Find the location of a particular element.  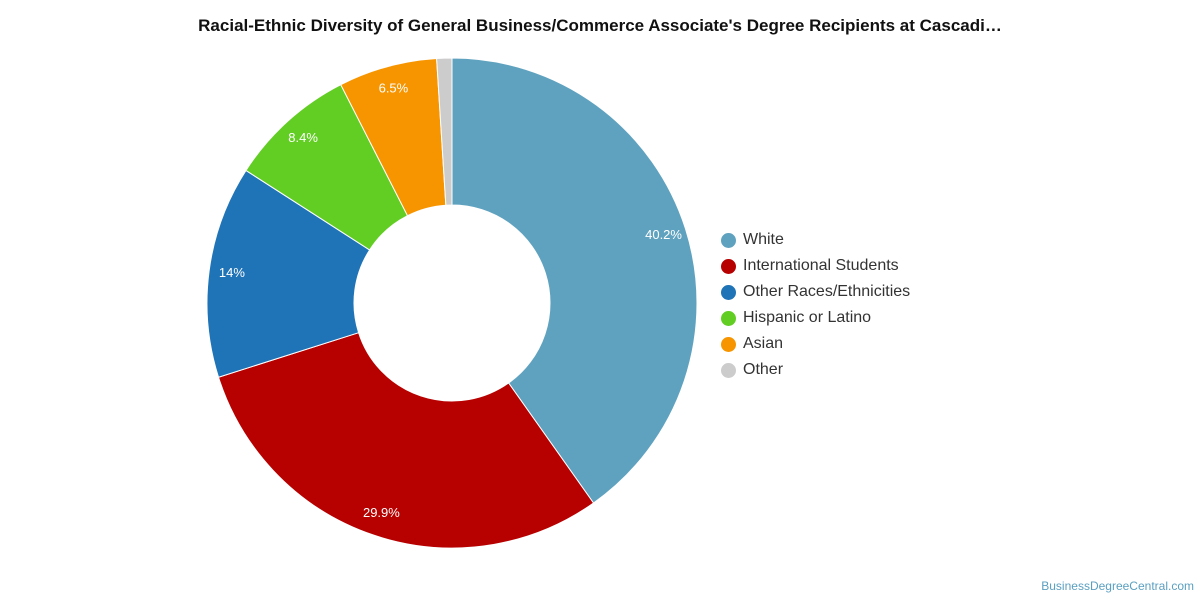

legend-label: International Students is located at coordinates (821, 265).